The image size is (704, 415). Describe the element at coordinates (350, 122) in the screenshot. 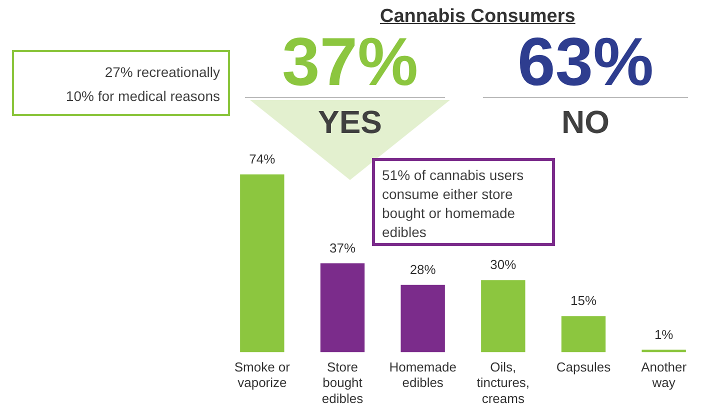

I see `text: YES` at that location.